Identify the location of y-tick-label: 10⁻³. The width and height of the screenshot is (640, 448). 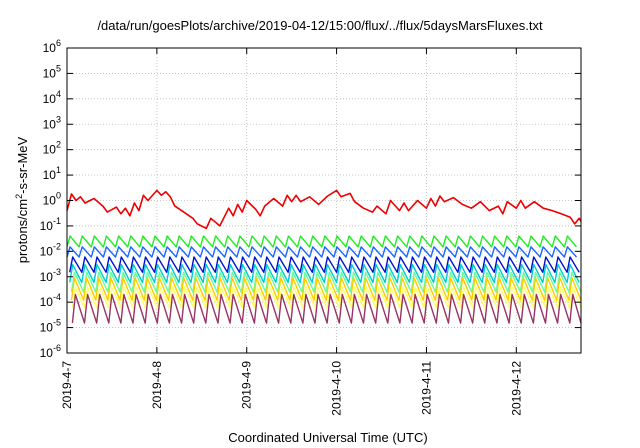
(50, 275).